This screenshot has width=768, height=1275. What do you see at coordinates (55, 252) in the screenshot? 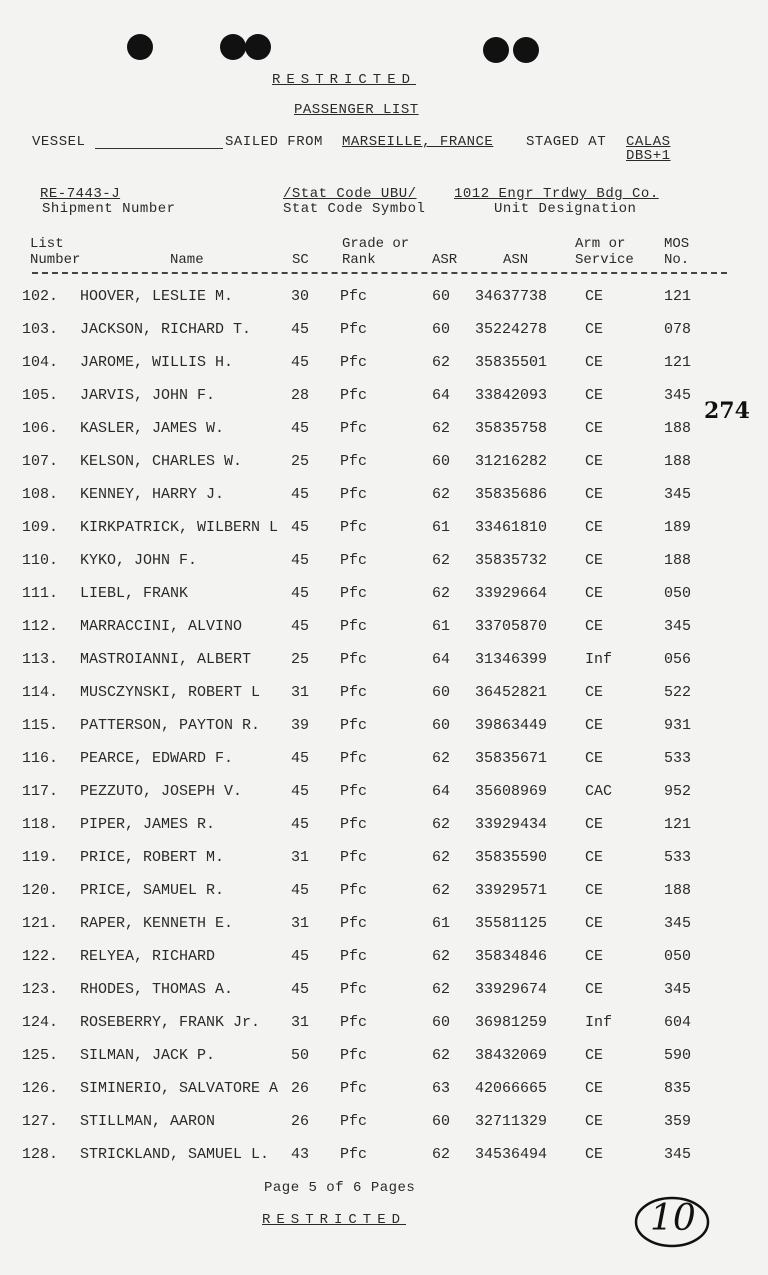
I see `col-list-number: List Number` at bounding box center [55, 252].